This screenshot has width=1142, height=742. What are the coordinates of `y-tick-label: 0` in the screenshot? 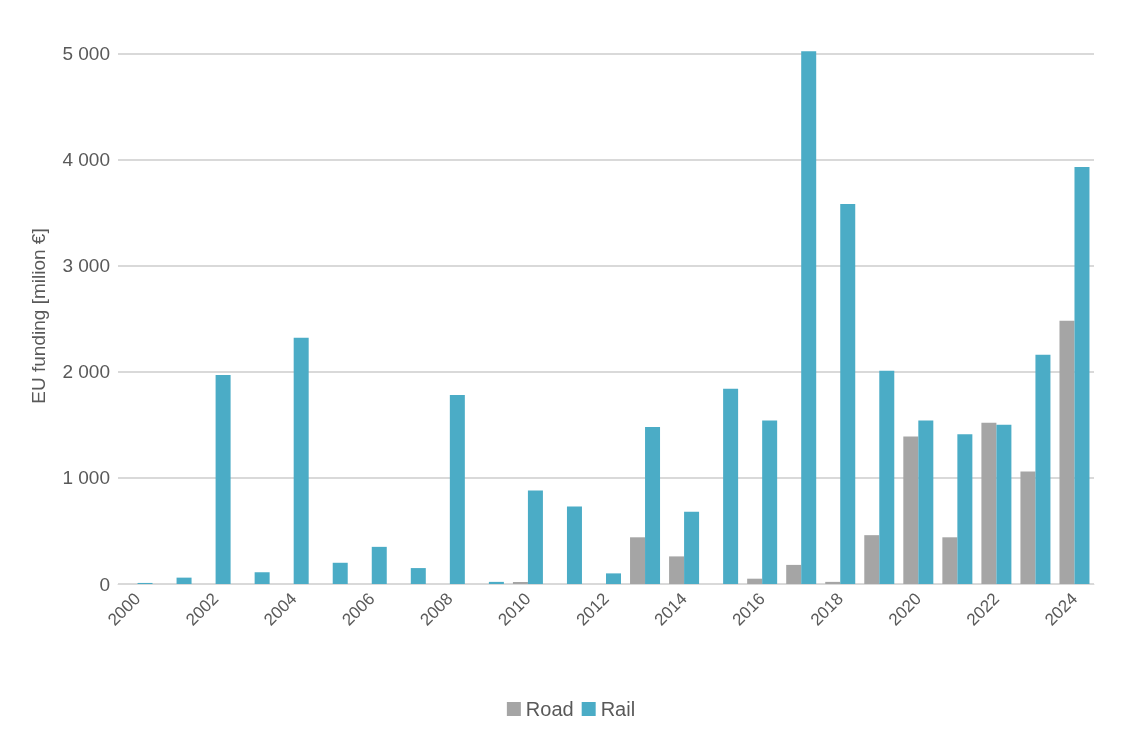 It's located at (104, 584).